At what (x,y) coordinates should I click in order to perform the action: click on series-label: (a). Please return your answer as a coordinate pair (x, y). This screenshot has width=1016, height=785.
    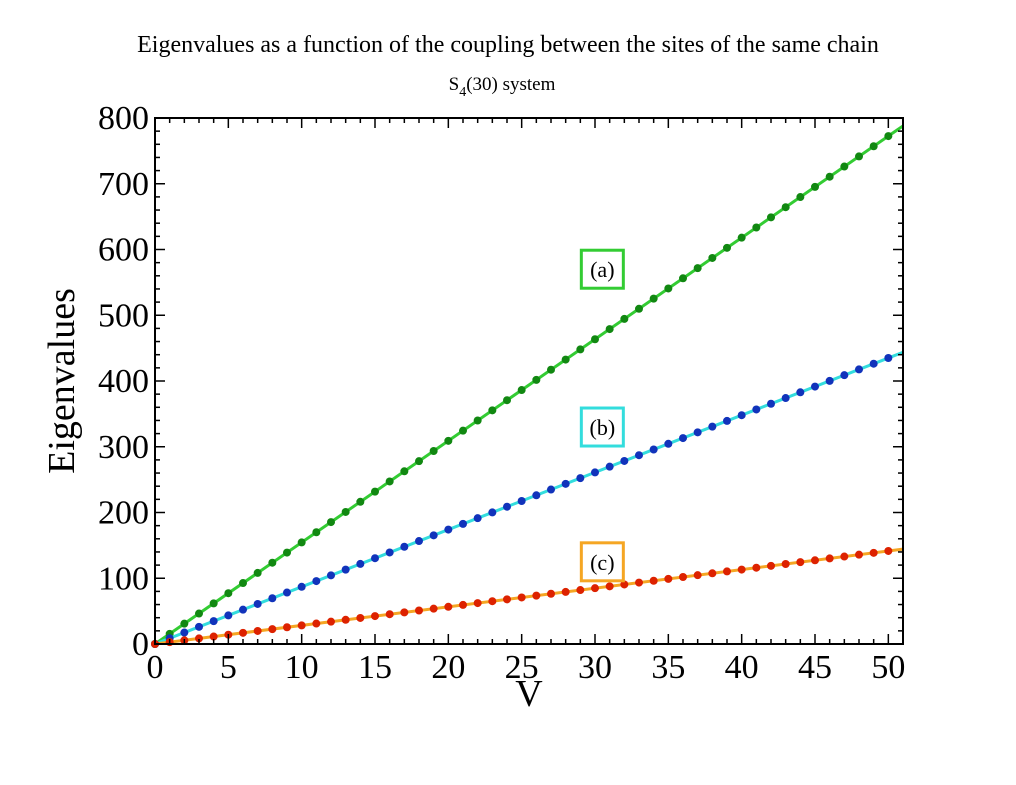
    Looking at the image, I should click on (602, 269).